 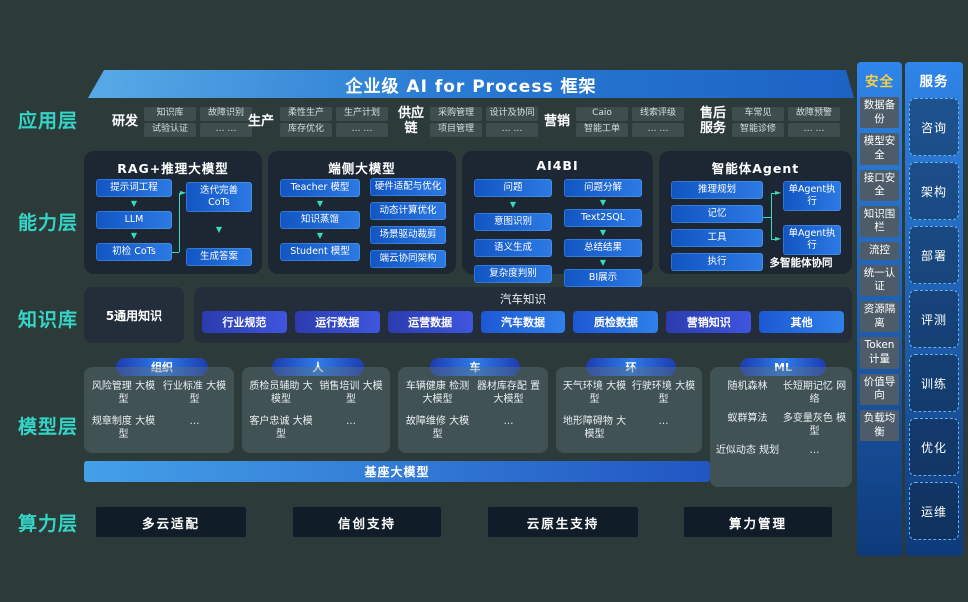 I want to click on security-item: Token计量, so click(x=879, y=353).